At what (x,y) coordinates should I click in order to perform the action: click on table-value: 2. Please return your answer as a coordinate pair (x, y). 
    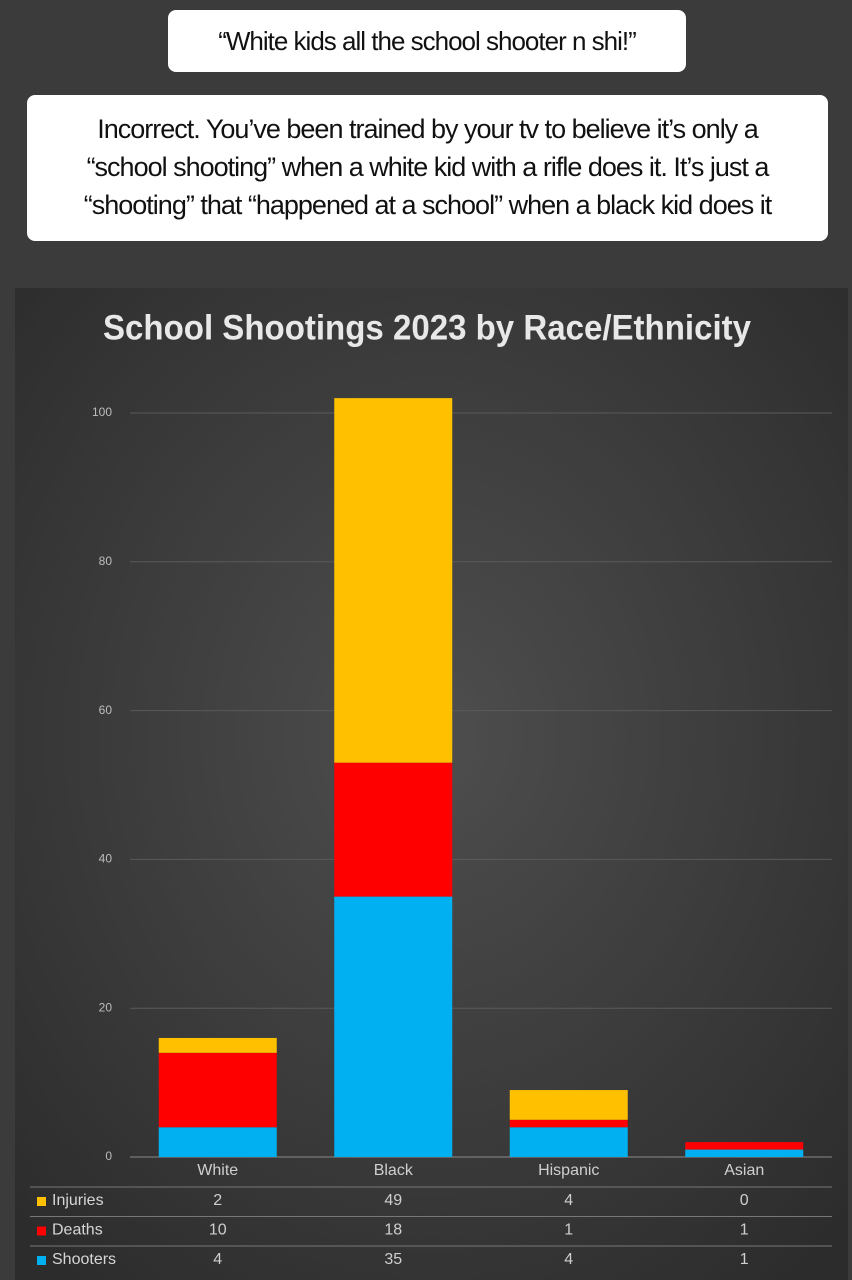
    Looking at the image, I should click on (217, 1200).